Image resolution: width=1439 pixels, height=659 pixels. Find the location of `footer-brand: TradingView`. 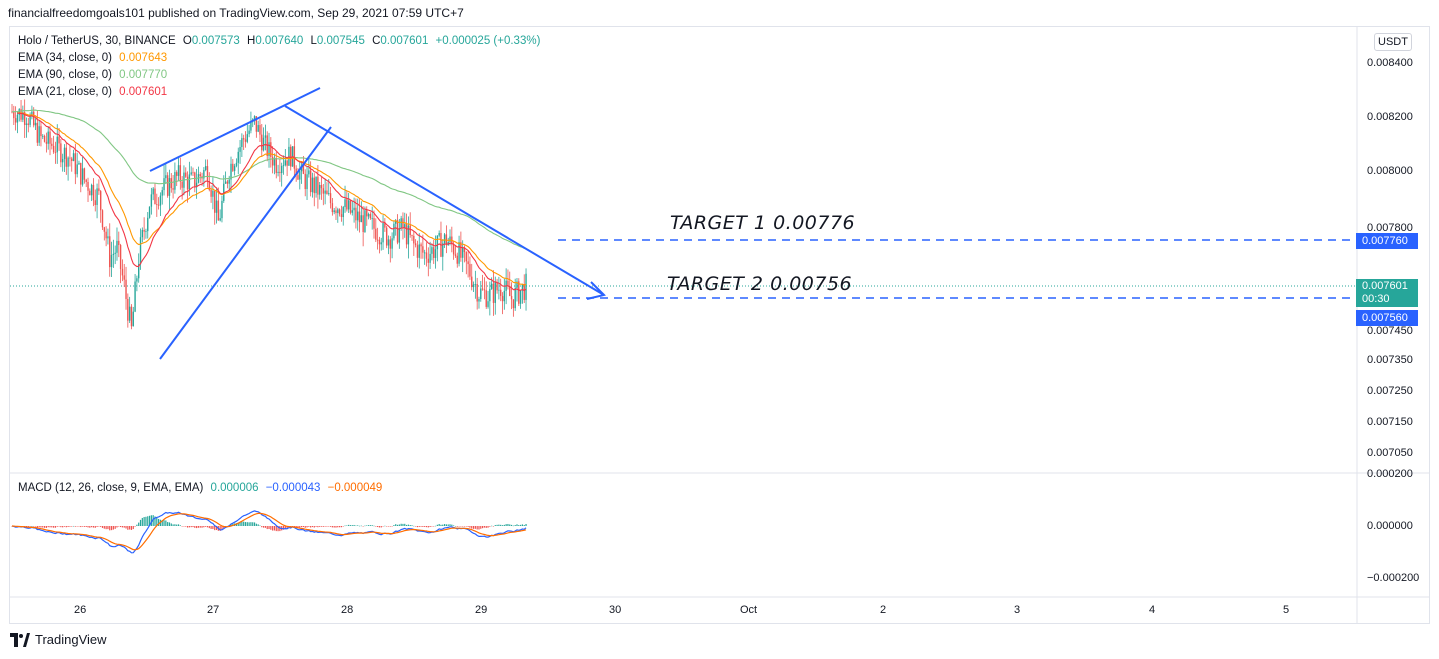

footer-brand: TradingView is located at coordinates (58, 639).